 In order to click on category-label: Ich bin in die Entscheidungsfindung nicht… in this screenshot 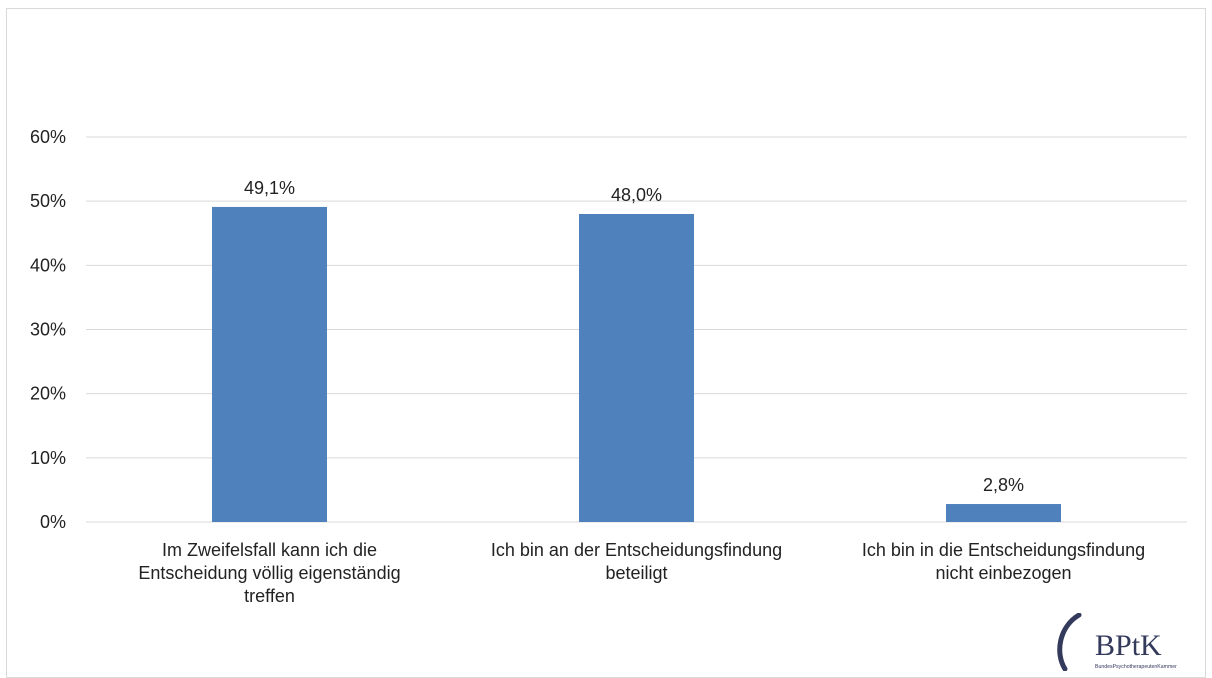, I will do `click(1003, 561)`.